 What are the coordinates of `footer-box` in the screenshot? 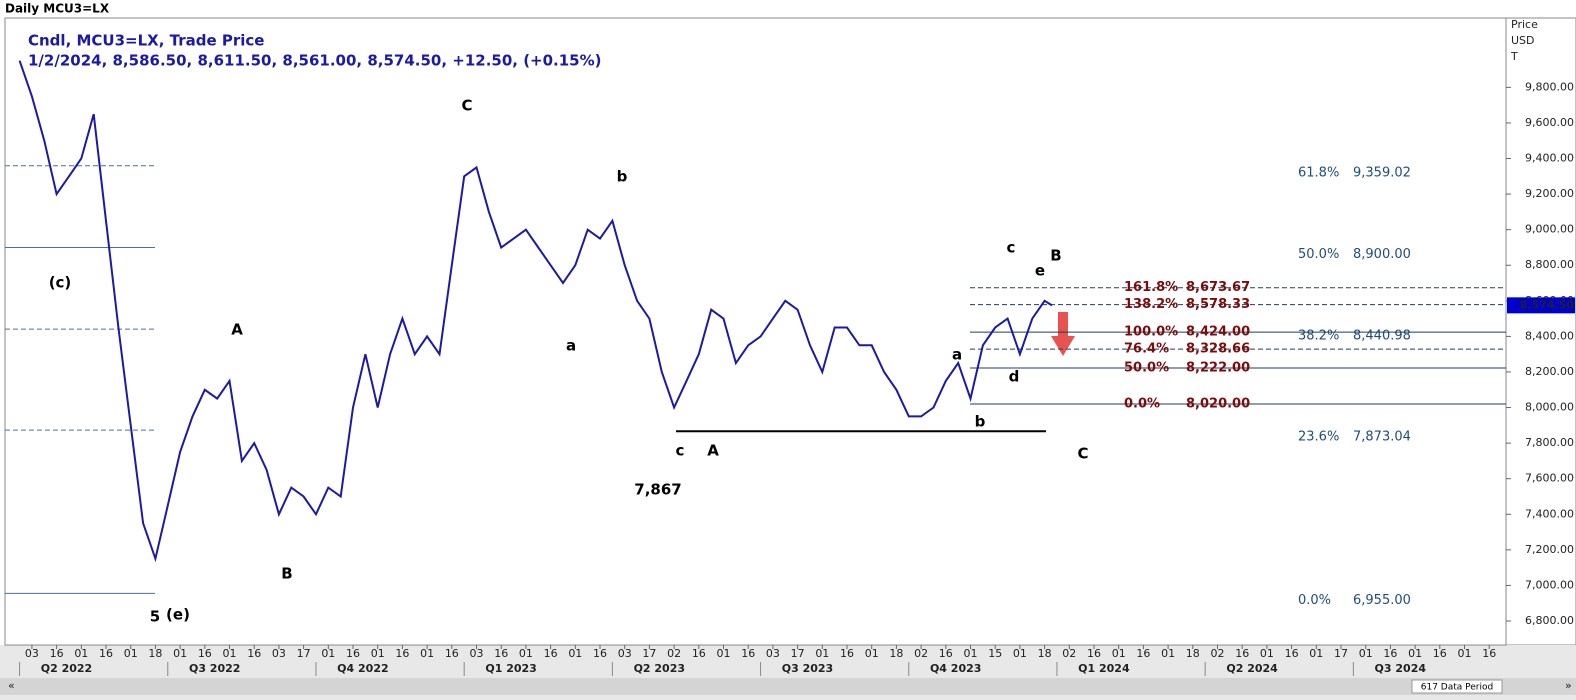 It's located at (1457, 686).